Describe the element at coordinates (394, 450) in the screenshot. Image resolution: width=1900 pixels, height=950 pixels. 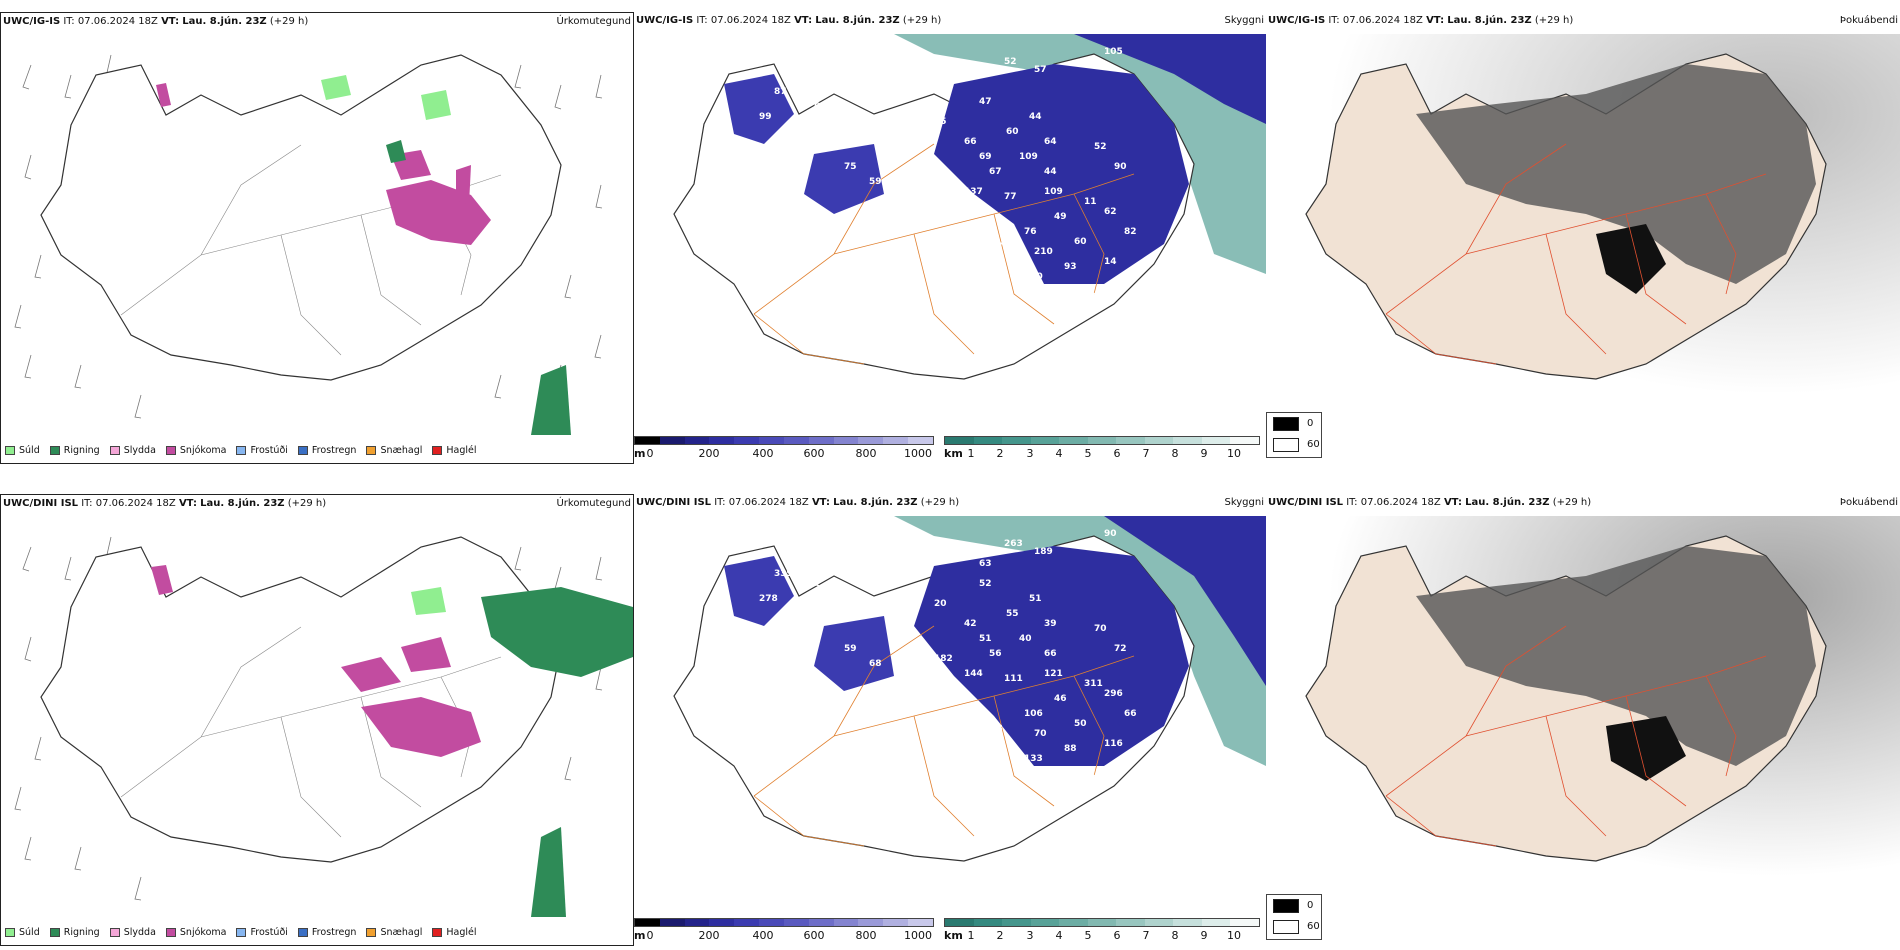
I see `legend-item: Snæhagl` at that location.